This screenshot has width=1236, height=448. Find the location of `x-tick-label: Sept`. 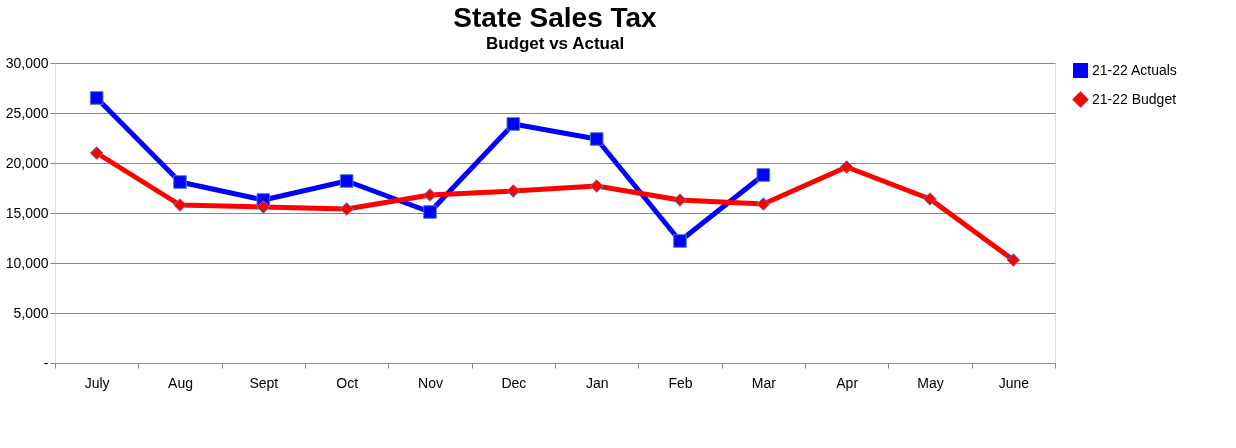

x-tick-label: Sept is located at coordinates (264, 382).